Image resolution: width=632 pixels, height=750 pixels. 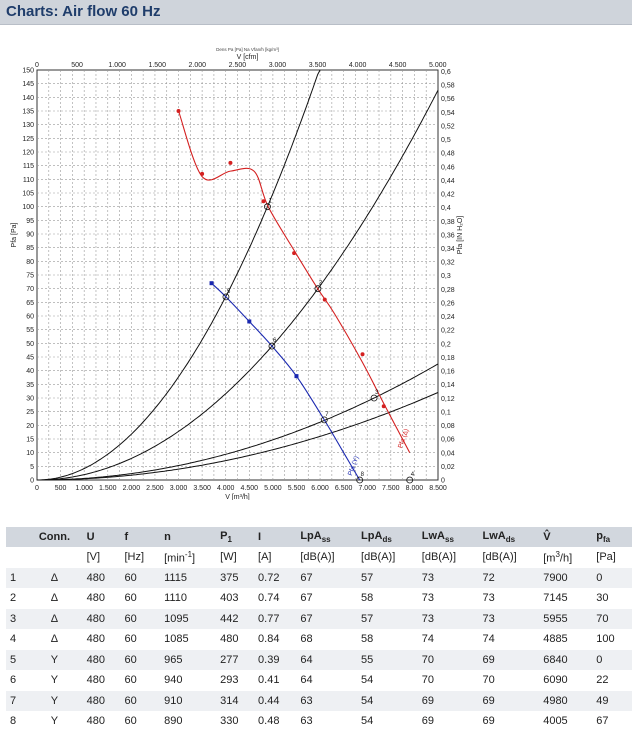 What do you see at coordinates (612, 618) in the screenshot?
I see `table-cell: 70` at bounding box center [612, 618].